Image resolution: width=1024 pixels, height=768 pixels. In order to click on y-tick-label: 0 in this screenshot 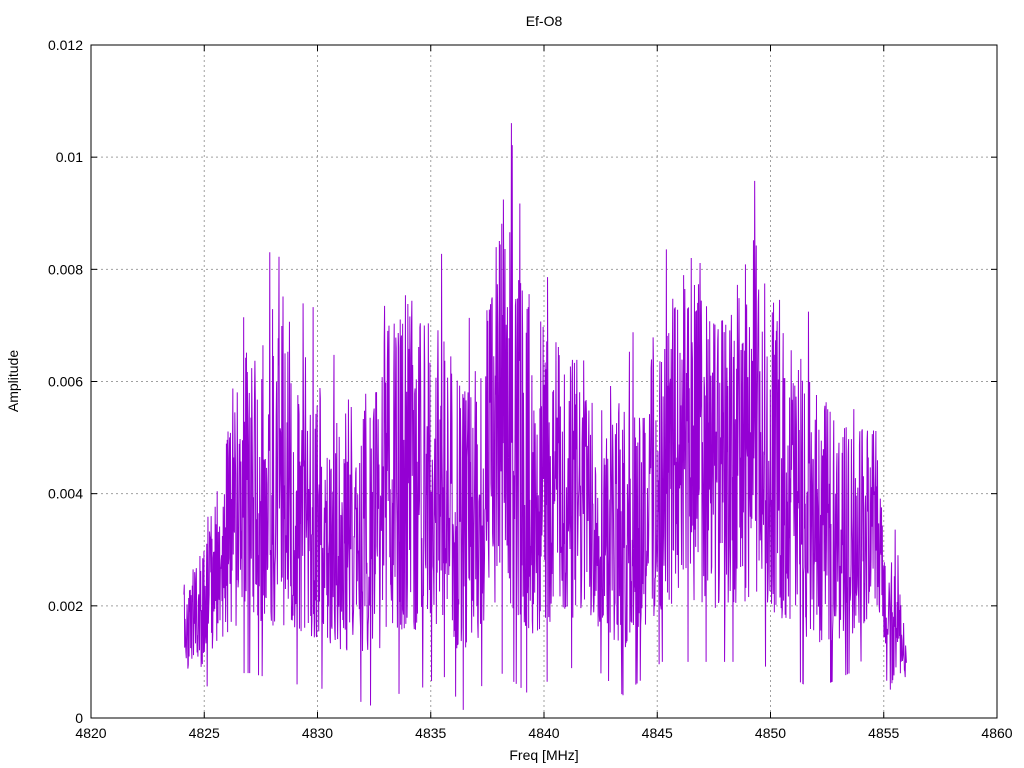, I will do `click(79, 718)`.